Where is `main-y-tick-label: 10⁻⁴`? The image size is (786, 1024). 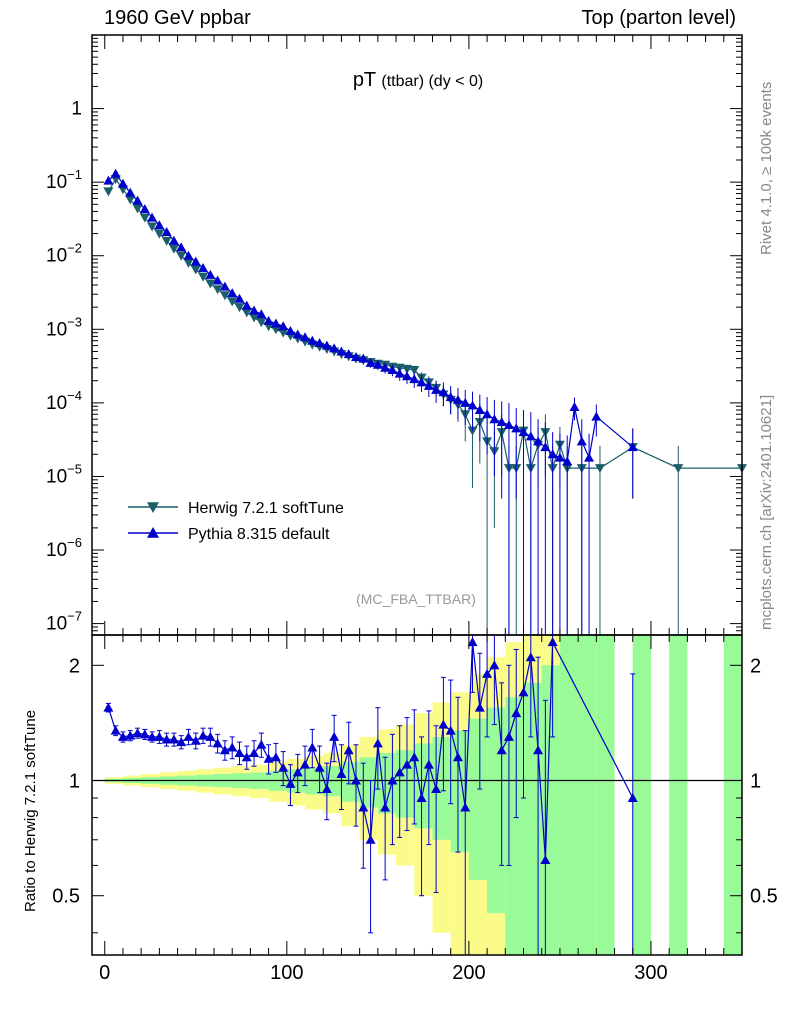
main-y-tick-label: 10⁻⁴ is located at coordinates (64, 401).